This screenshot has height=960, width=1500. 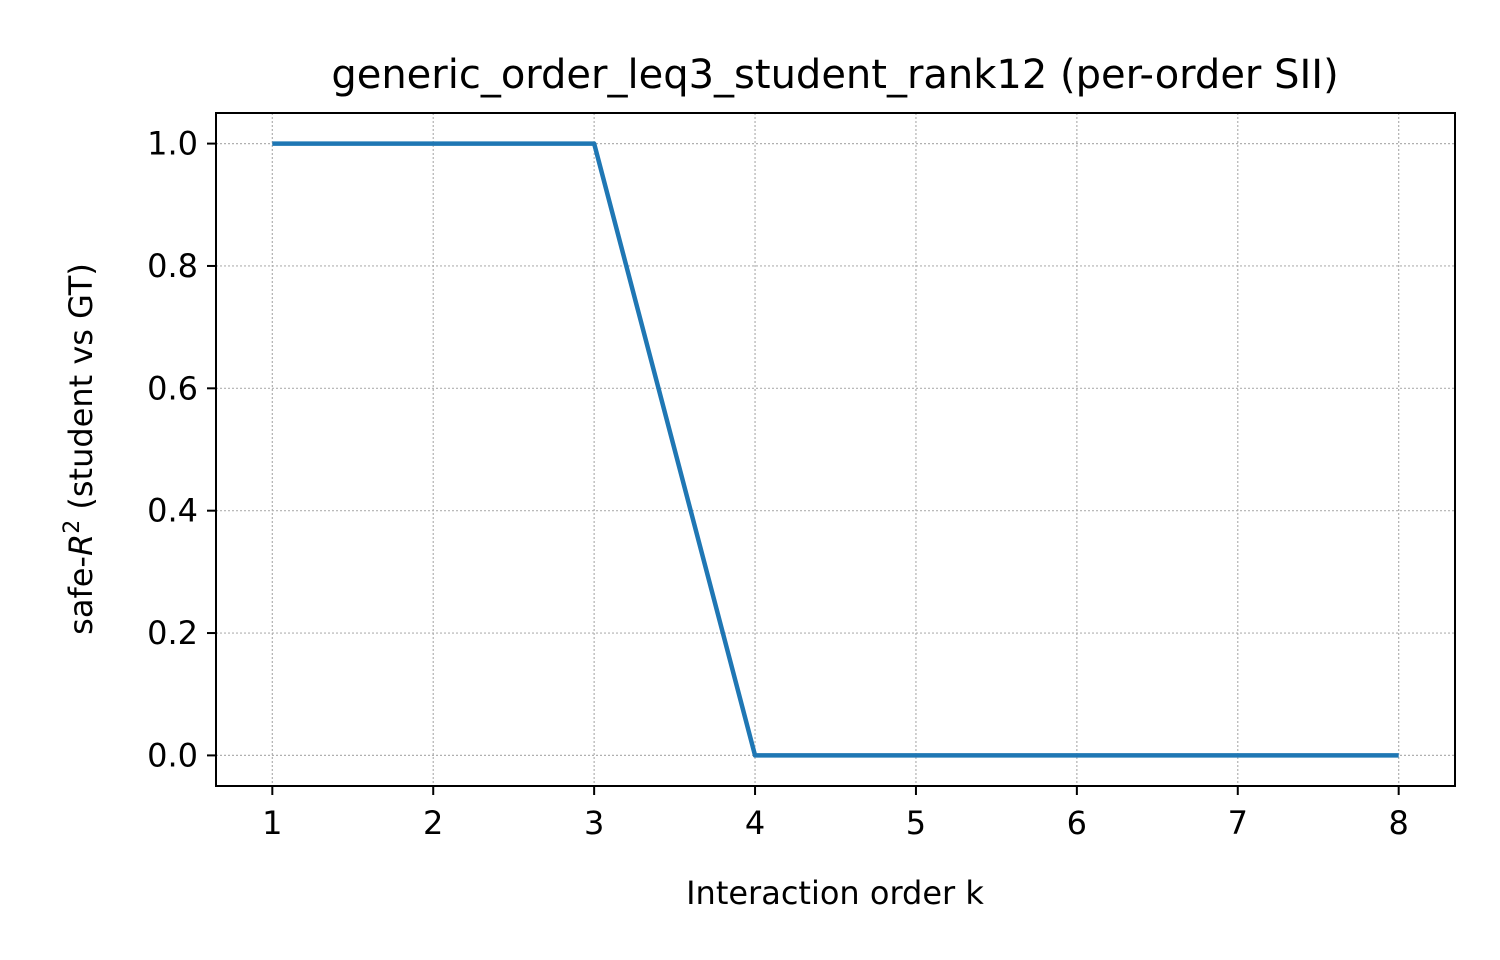 What do you see at coordinates (916, 823) in the screenshot?
I see `x-tick-label: 5` at bounding box center [916, 823].